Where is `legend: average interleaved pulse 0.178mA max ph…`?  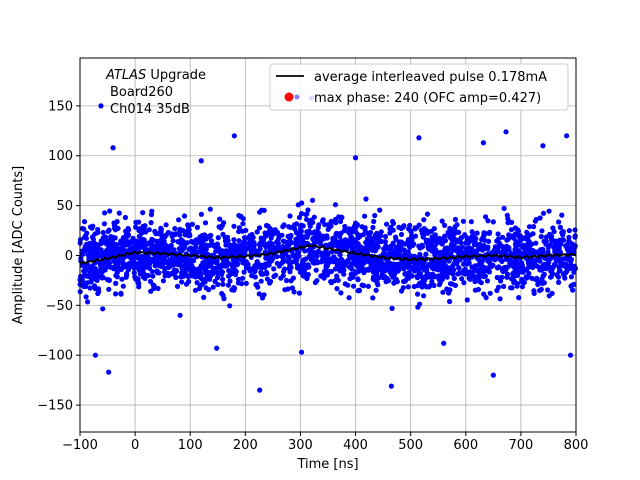 legend: average interleaved pulse 0.178mA max ph… is located at coordinates (419, 87).